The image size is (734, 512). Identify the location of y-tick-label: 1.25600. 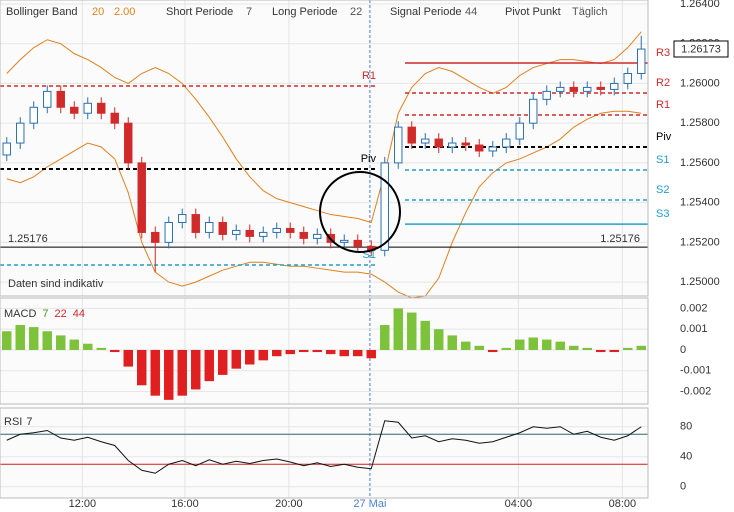
(700, 163).